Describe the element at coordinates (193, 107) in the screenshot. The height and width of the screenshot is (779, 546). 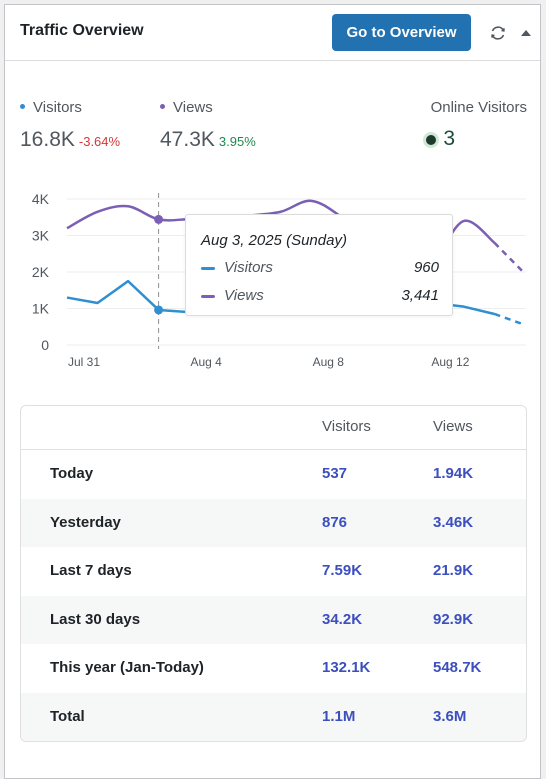
I see `views-label: Views` at that location.